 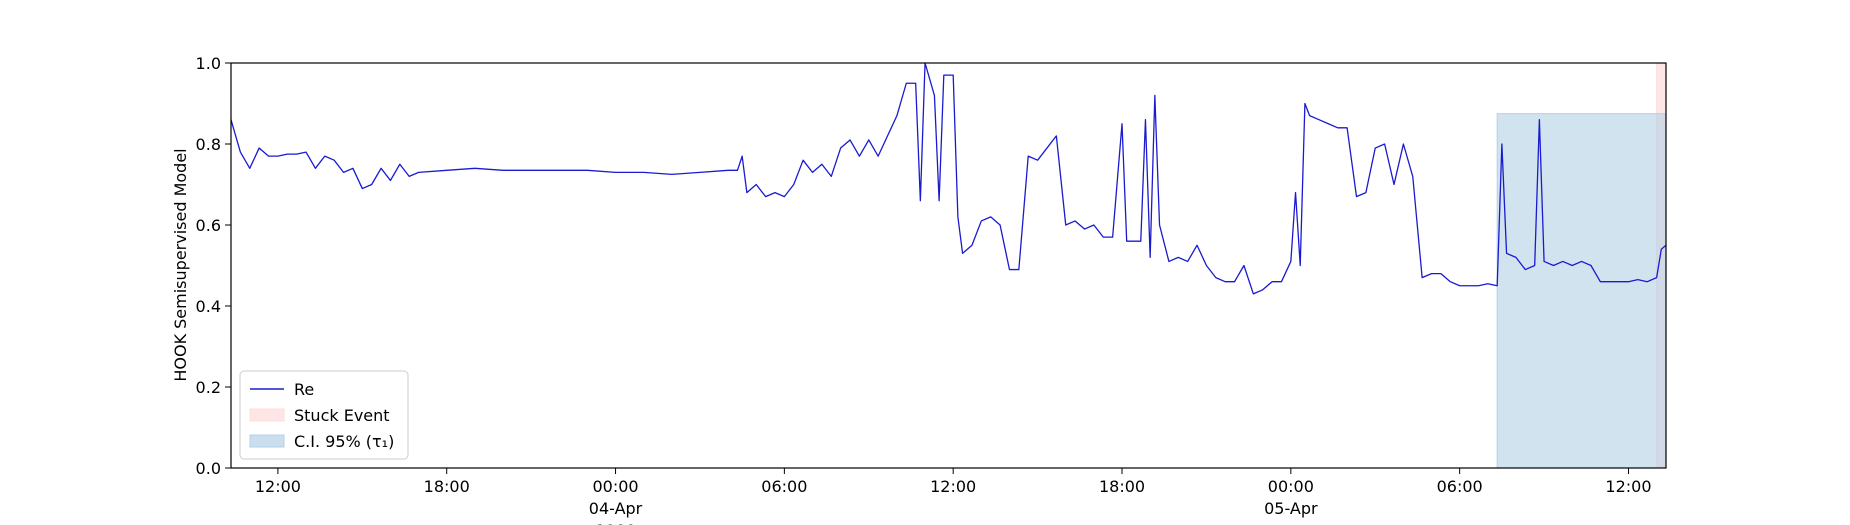 I want to click on legend-label: C.I. 95% (τ₁), so click(x=344, y=441).